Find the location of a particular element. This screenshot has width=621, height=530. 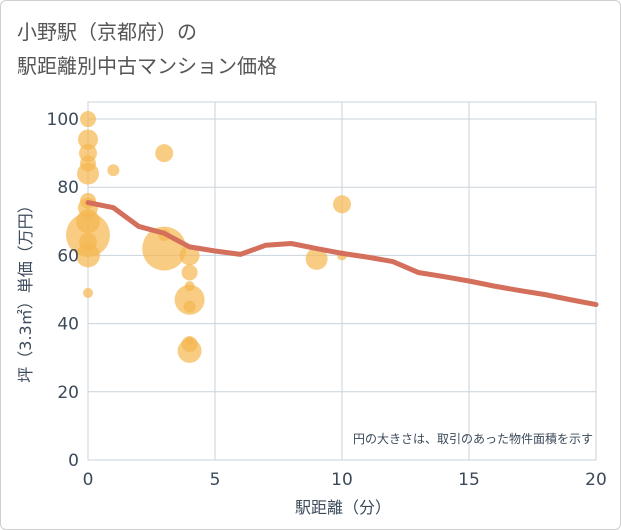

y-tick-label: 40 is located at coordinates (68, 325).